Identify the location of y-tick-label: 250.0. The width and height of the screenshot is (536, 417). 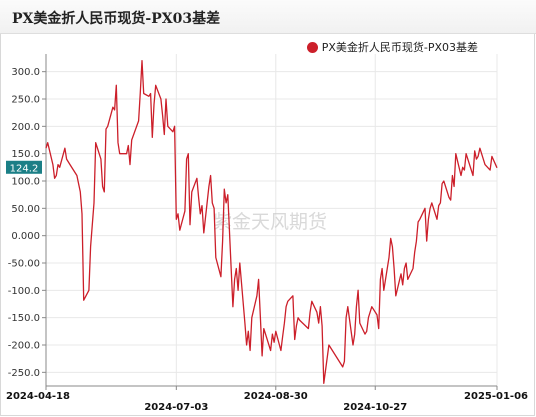
(25, 100).